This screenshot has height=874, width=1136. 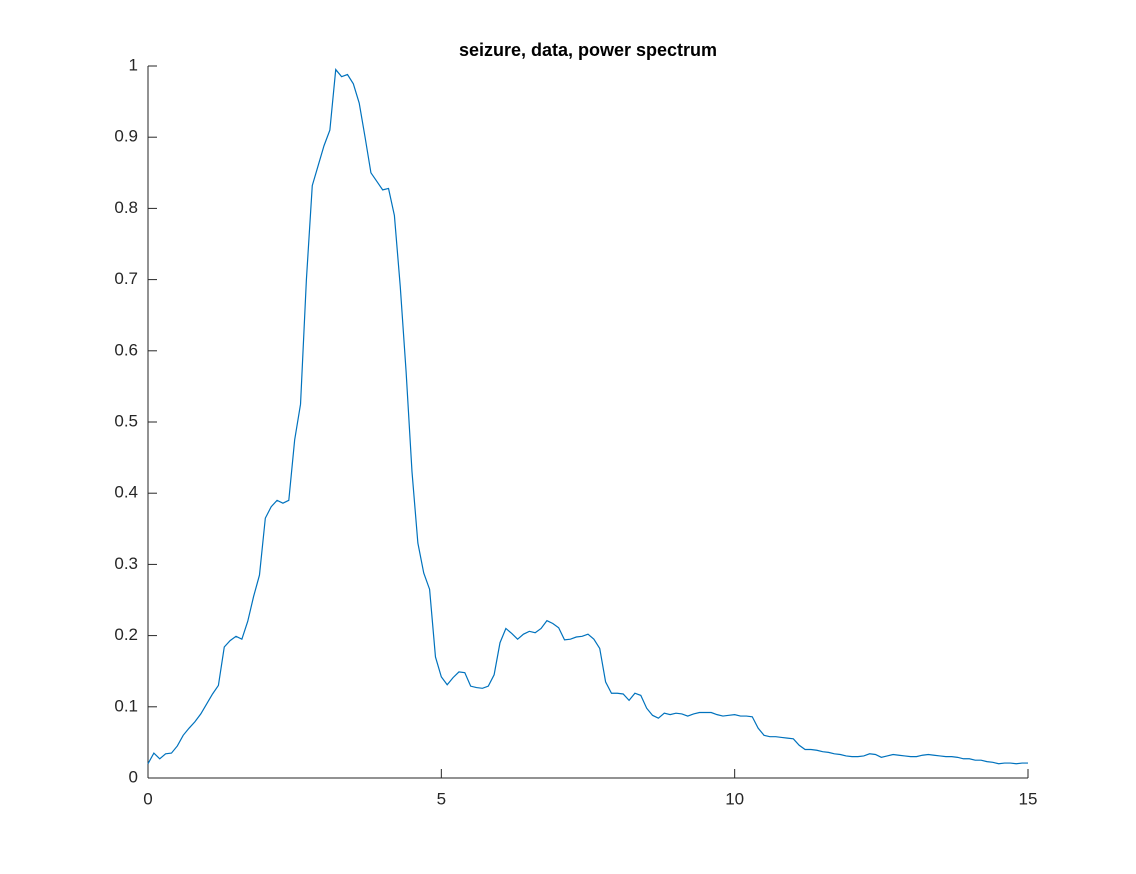 What do you see at coordinates (147, 798) in the screenshot?
I see `x-tick-label: 0` at bounding box center [147, 798].